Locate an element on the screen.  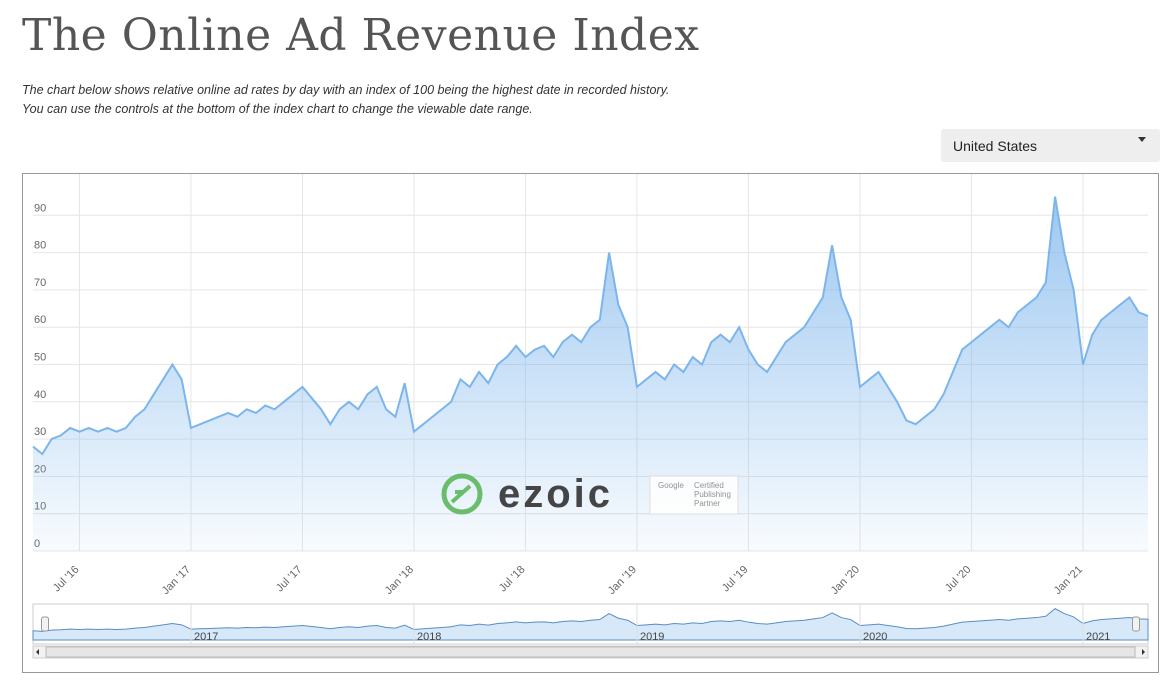
badge-text: Google is located at coordinates (671, 485).